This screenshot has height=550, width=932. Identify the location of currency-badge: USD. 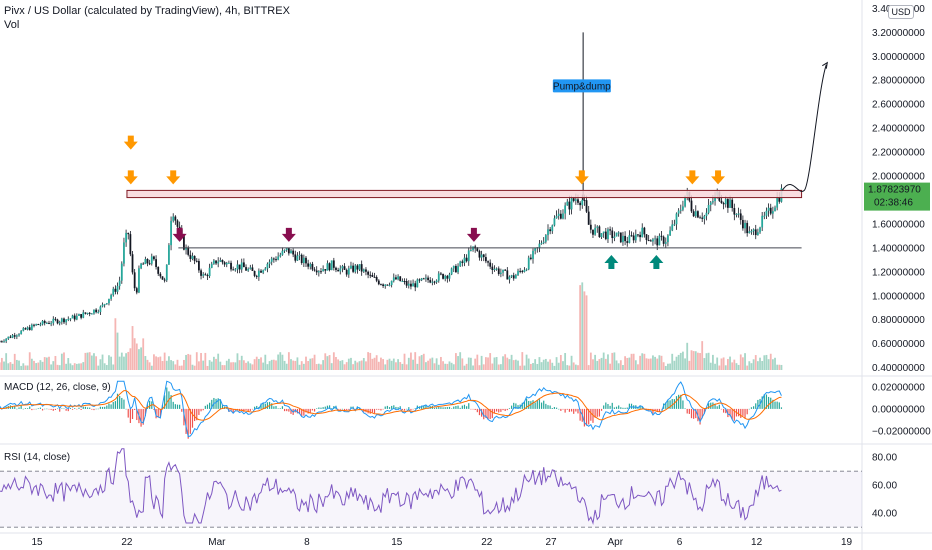
(901, 12).